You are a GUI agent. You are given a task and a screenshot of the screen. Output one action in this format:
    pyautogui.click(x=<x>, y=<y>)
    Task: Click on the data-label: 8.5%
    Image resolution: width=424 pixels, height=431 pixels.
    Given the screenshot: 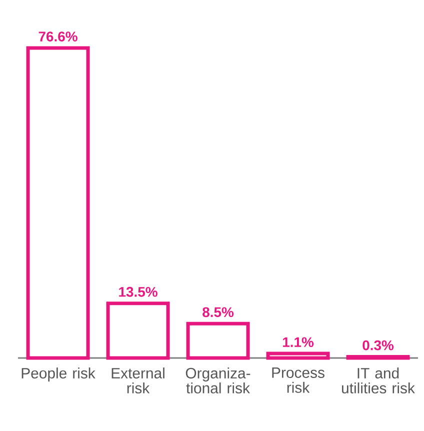 What is the action you would take?
    pyautogui.click(x=218, y=312)
    